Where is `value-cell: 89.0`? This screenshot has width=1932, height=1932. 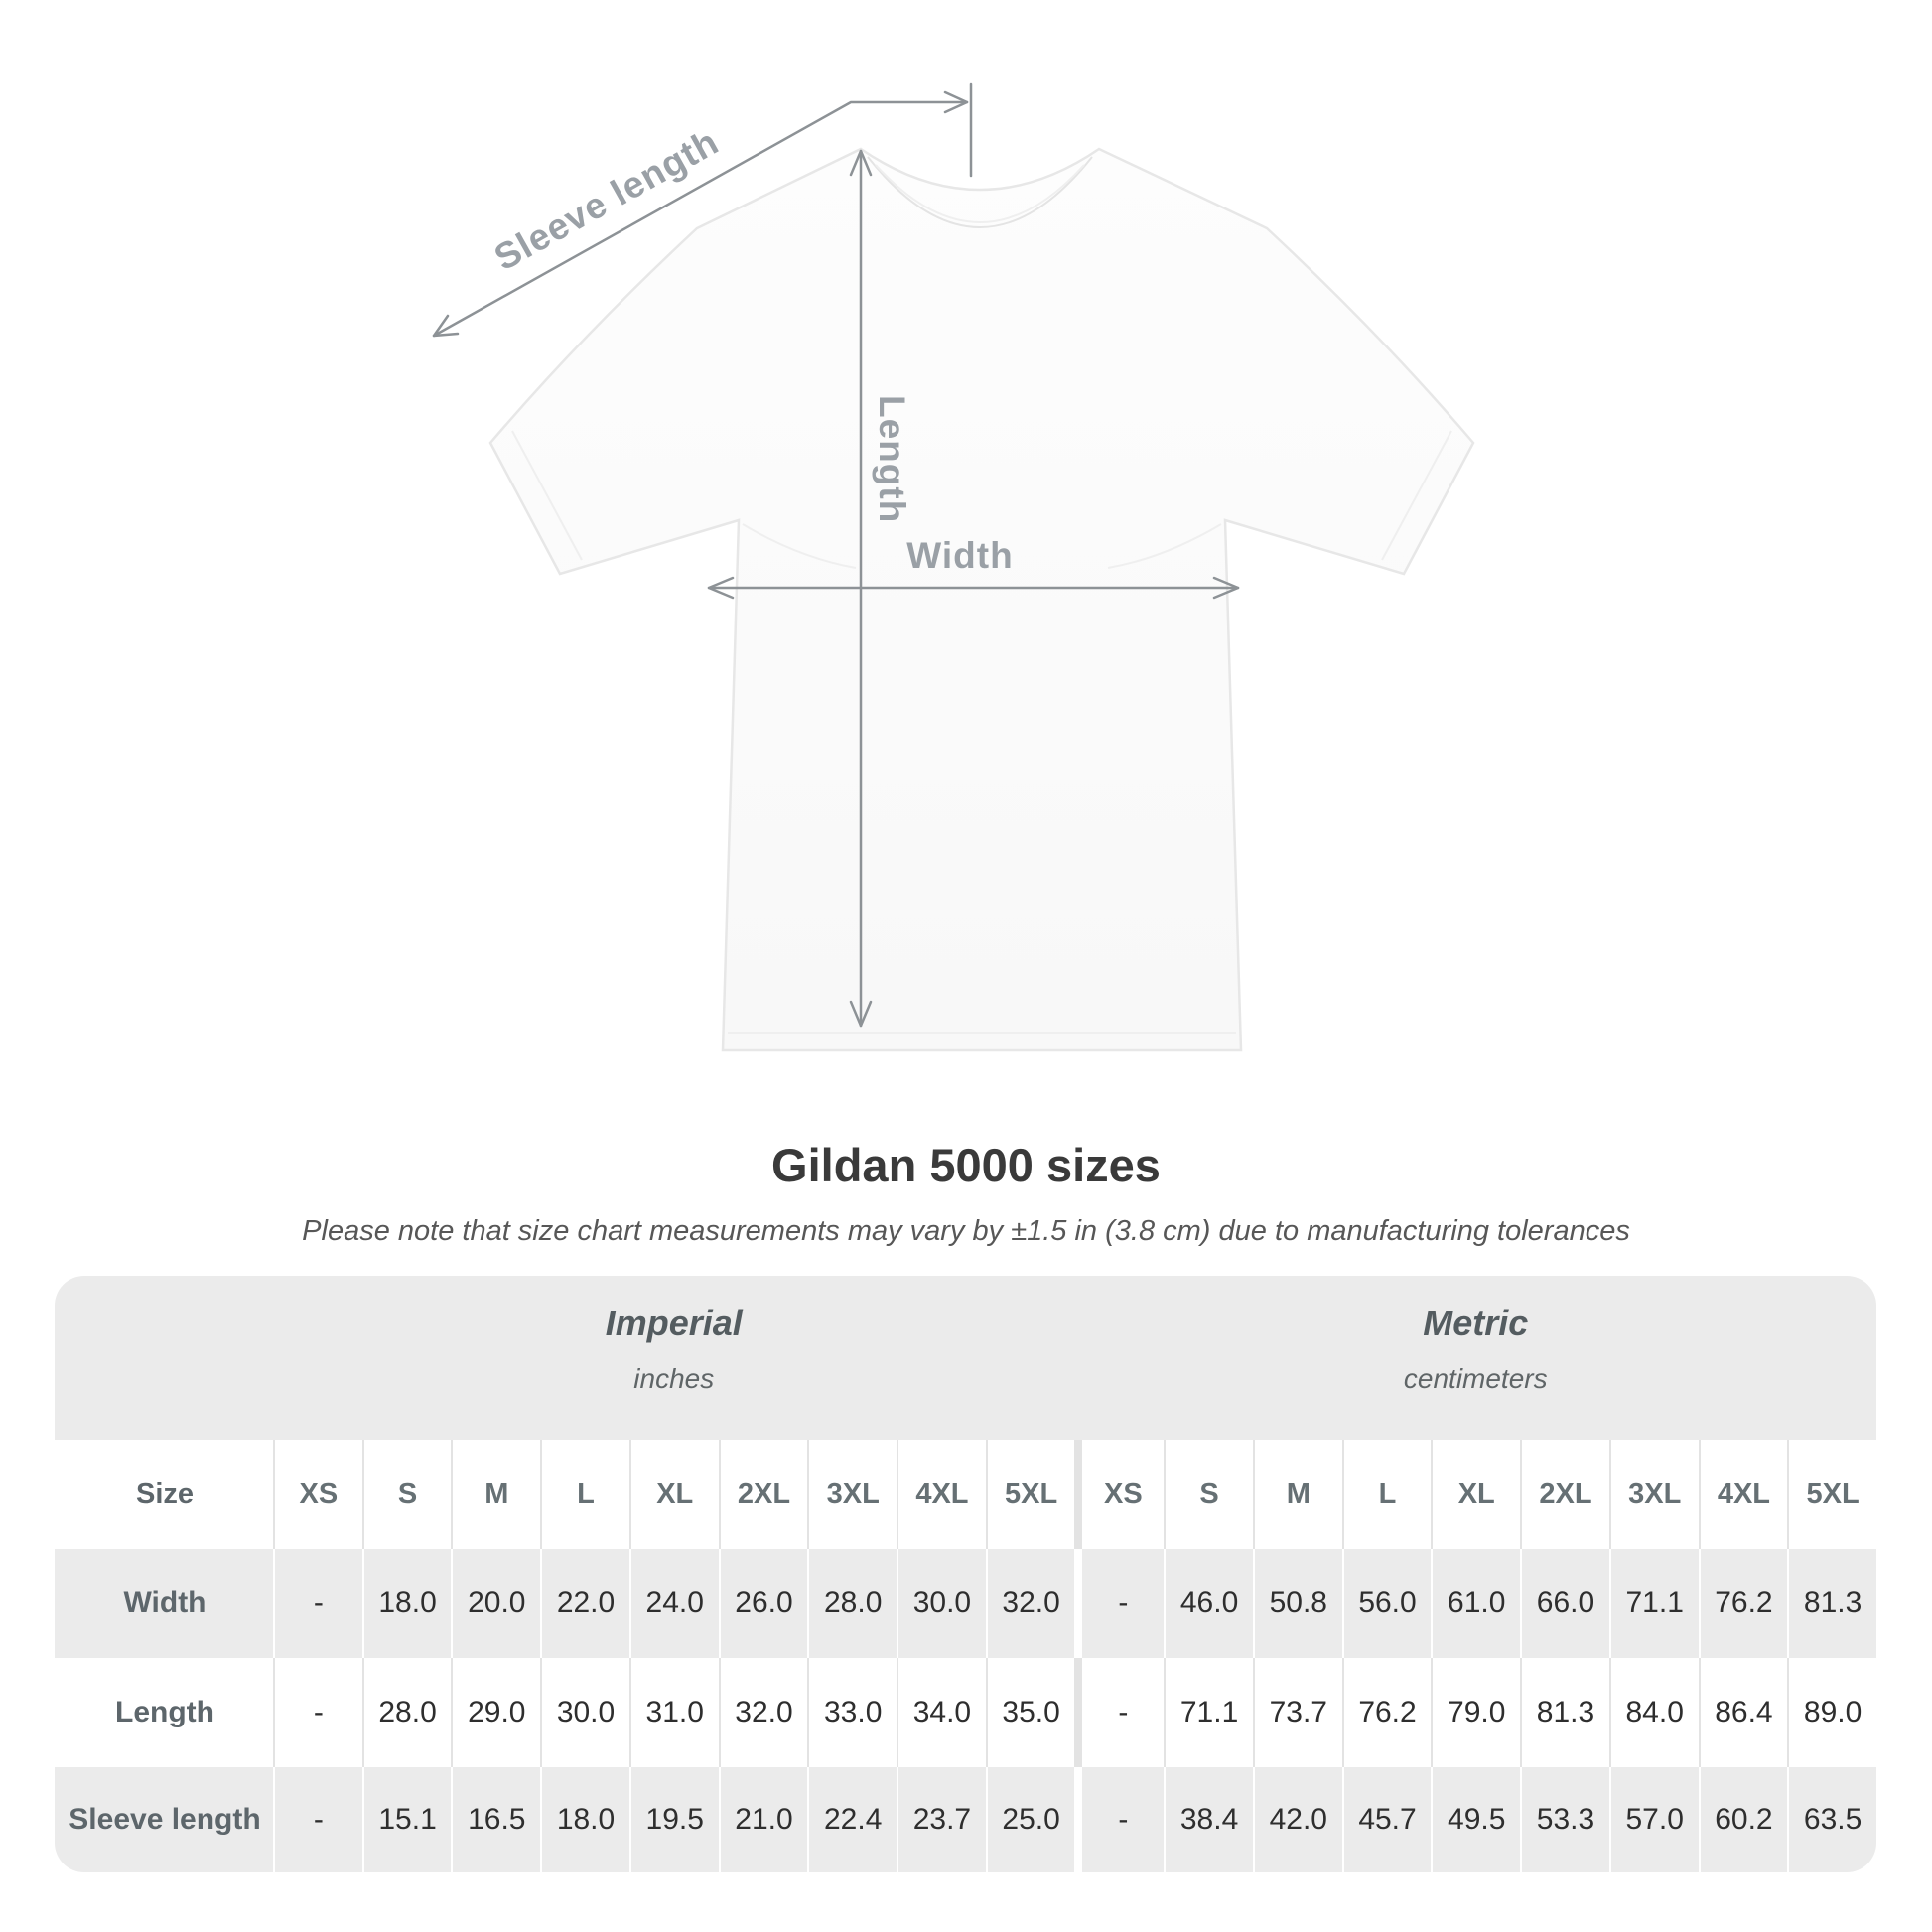
value-cell: 89.0 is located at coordinates (1831, 1713).